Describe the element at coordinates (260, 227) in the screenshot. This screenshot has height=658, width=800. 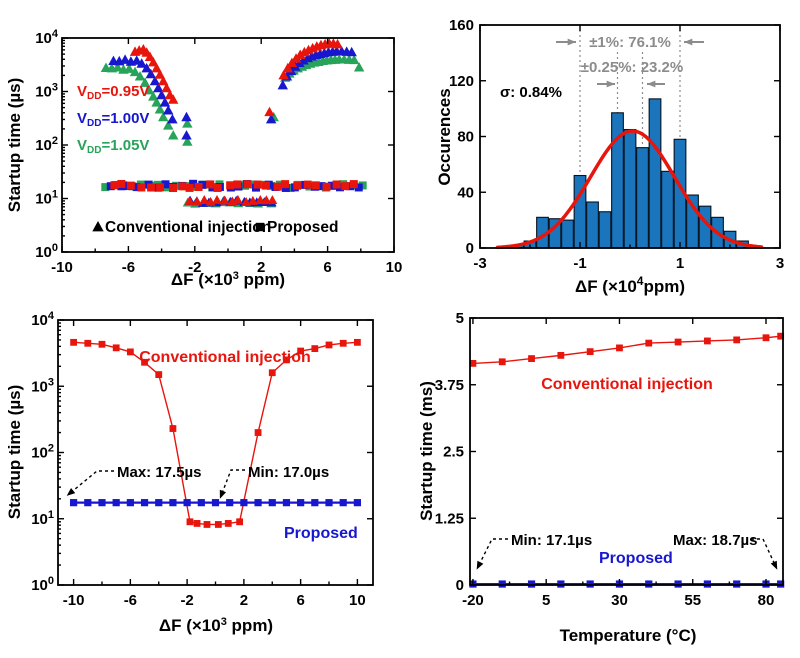
I see `legend-sq-marker` at that location.